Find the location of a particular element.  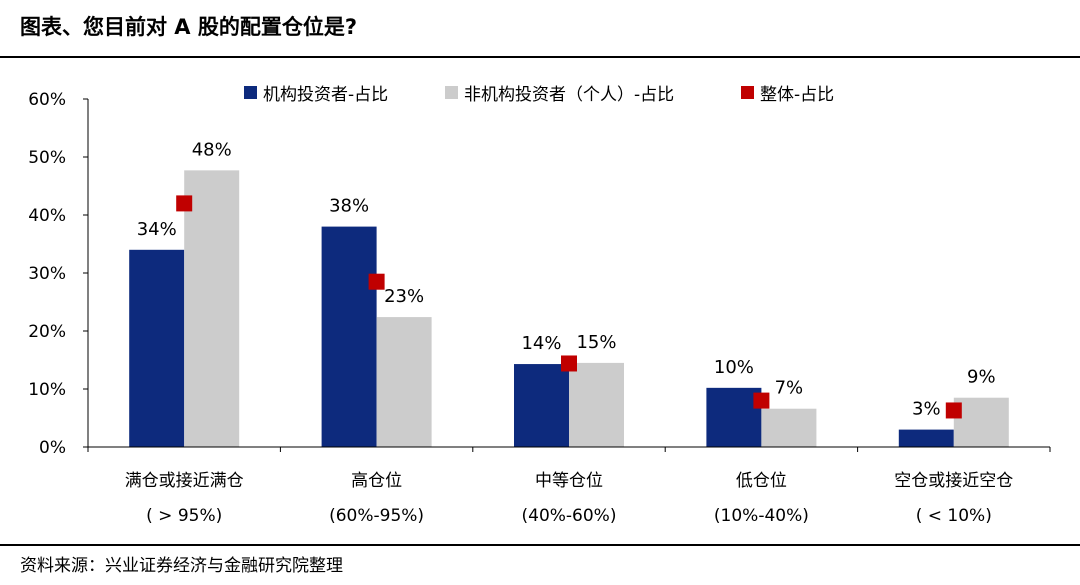

y-tick-label: 50% is located at coordinates (47, 158).